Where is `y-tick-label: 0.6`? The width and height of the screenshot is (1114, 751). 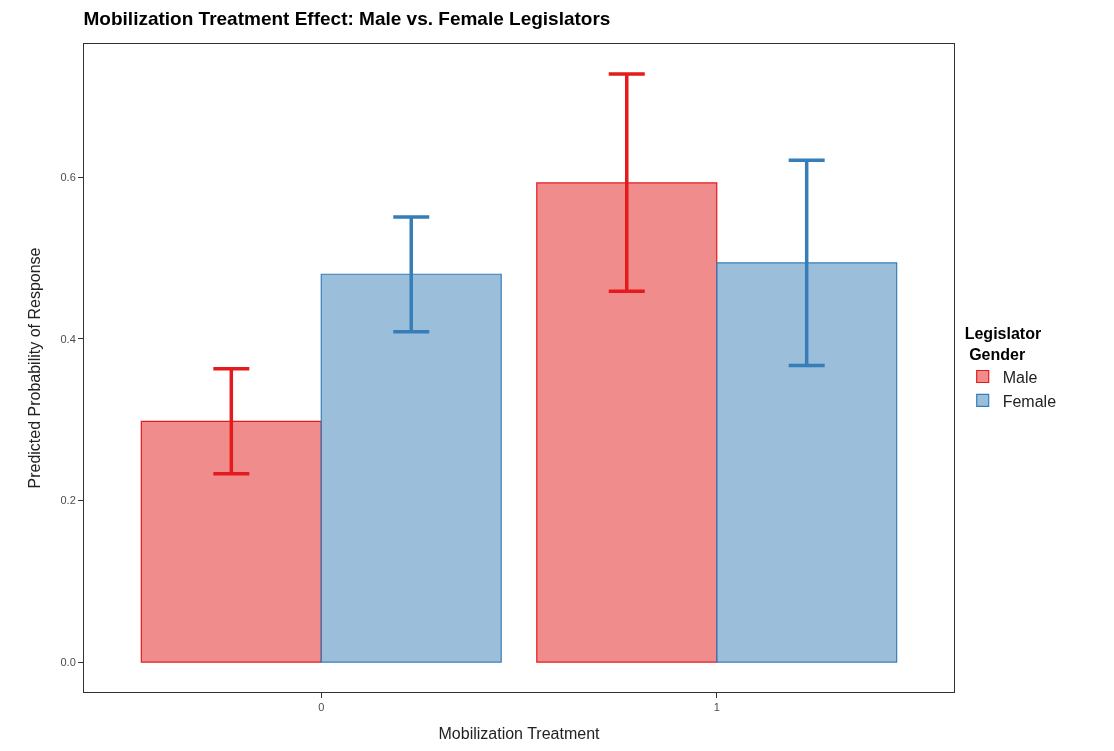
y-tick-label: 0.6 is located at coordinates (68, 177).